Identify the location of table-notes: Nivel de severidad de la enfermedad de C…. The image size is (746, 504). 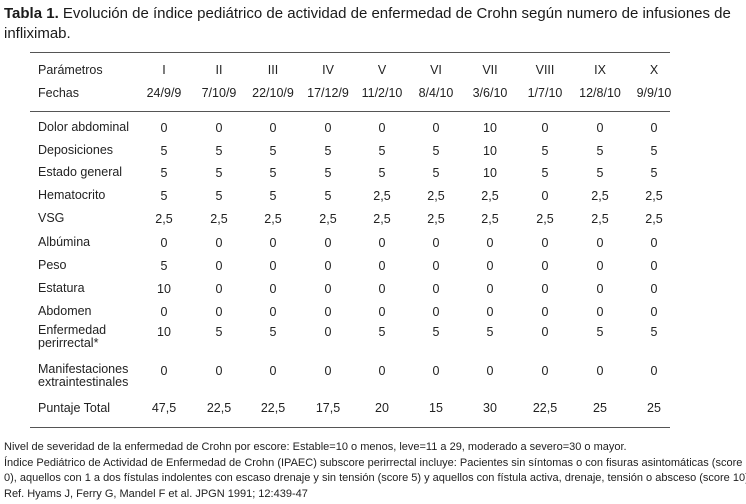
(375, 471).